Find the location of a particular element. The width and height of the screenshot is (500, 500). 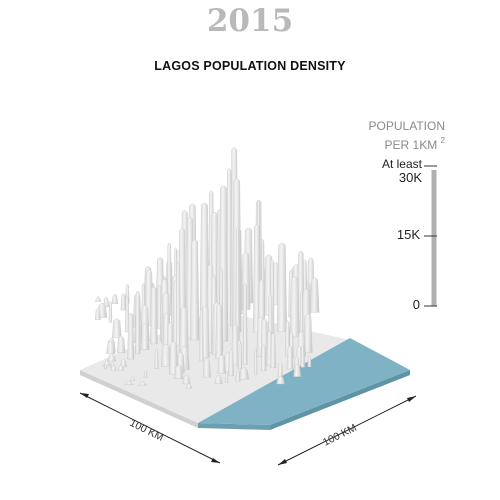

legend-title-unit: PER 1KM is located at coordinates (411, 145).